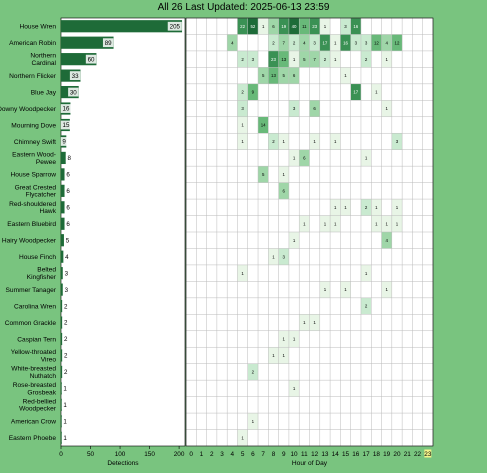 The image size is (487, 473). Describe the element at coordinates (46, 270) in the screenshot. I see `species-label: Belted` at that location.